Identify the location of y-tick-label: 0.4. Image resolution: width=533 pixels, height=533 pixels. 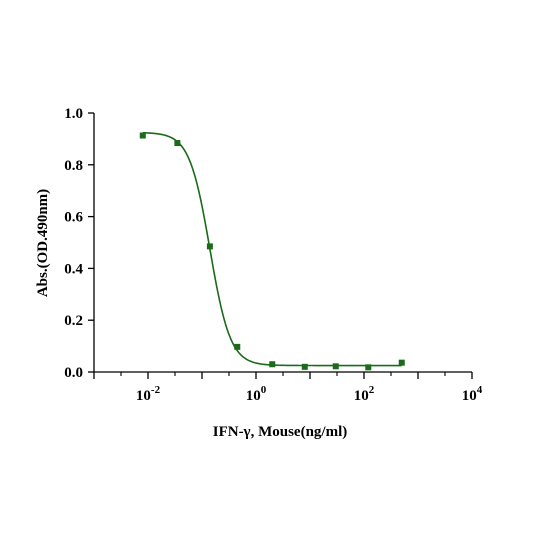
(73, 269).